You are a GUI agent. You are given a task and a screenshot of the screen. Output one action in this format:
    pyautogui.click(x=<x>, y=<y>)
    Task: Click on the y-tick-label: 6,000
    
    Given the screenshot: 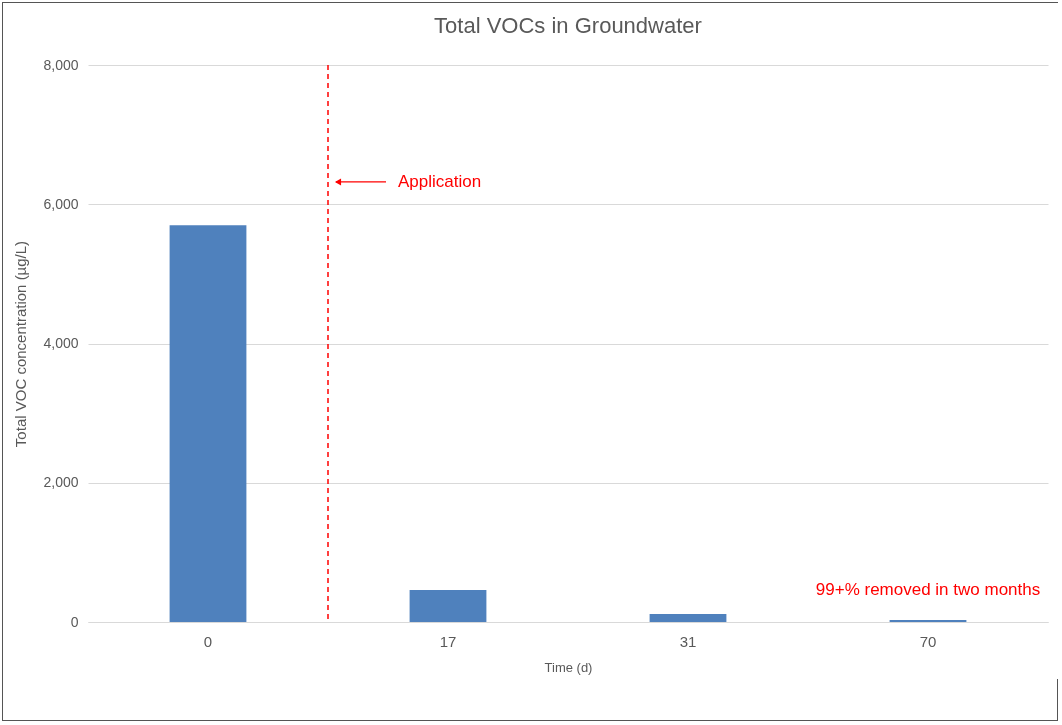 What is the action you would take?
    pyautogui.click(x=61, y=203)
    